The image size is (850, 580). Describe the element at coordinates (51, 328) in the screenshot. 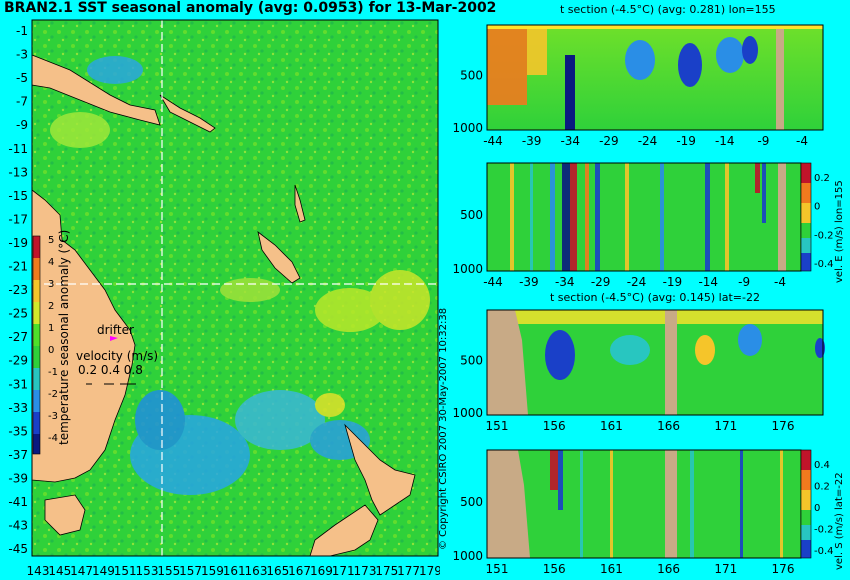

I see `colorbar-tick-label: 1` at that location.